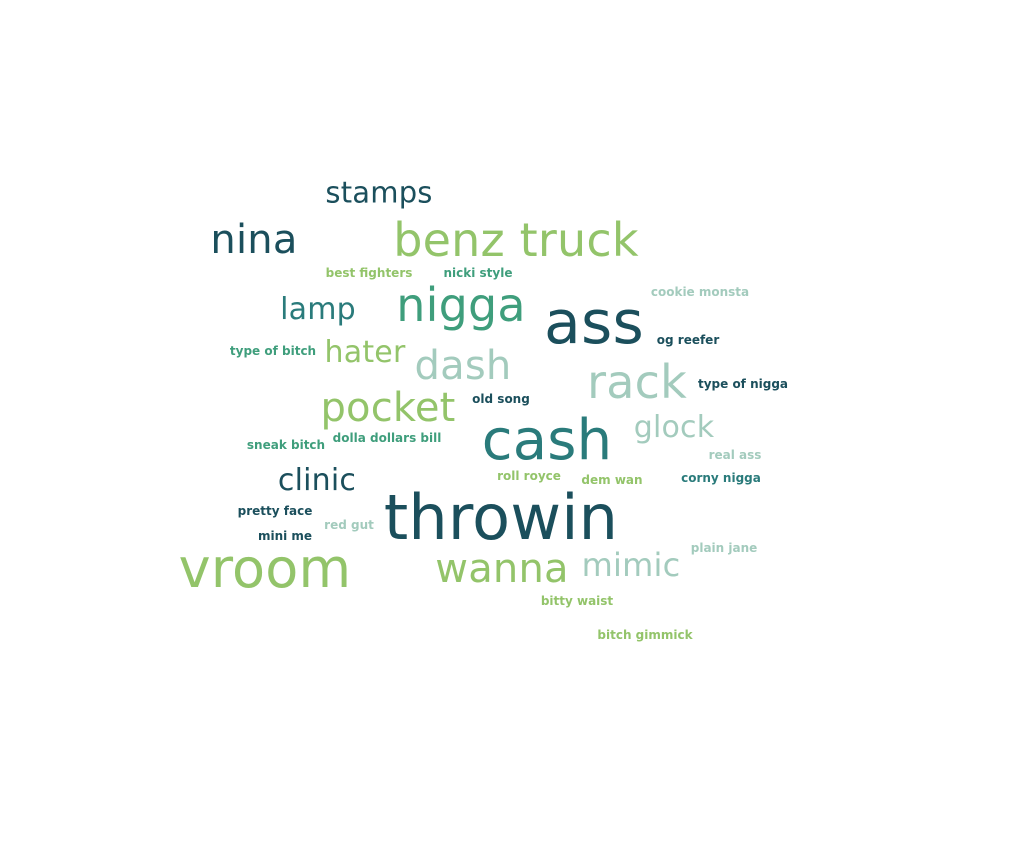 The width and height of the screenshot is (1012, 845). What do you see at coordinates (631, 565) in the screenshot?
I see `word-mimic: mimic` at bounding box center [631, 565].